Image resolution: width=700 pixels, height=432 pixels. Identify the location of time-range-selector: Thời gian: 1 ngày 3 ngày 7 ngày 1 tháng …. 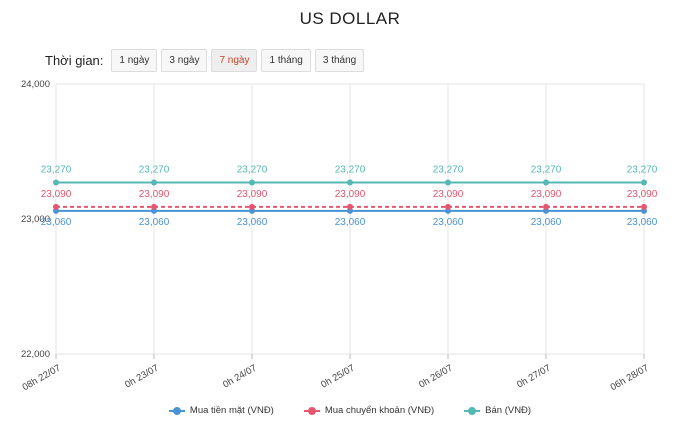
(206, 60).